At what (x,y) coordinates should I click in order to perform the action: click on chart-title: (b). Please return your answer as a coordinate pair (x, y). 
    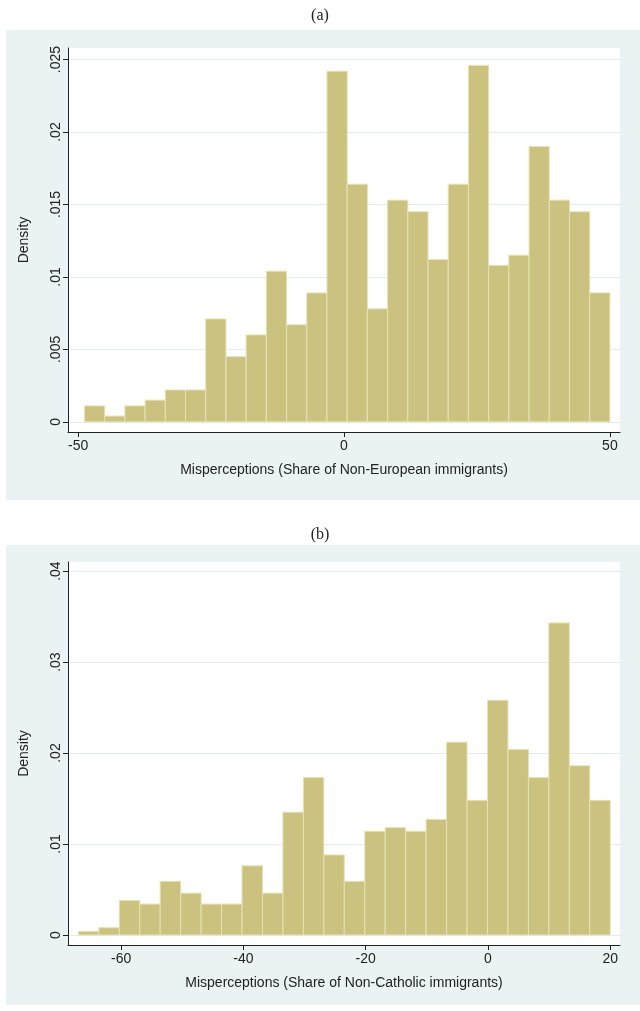
    Looking at the image, I should click on (320, 534).